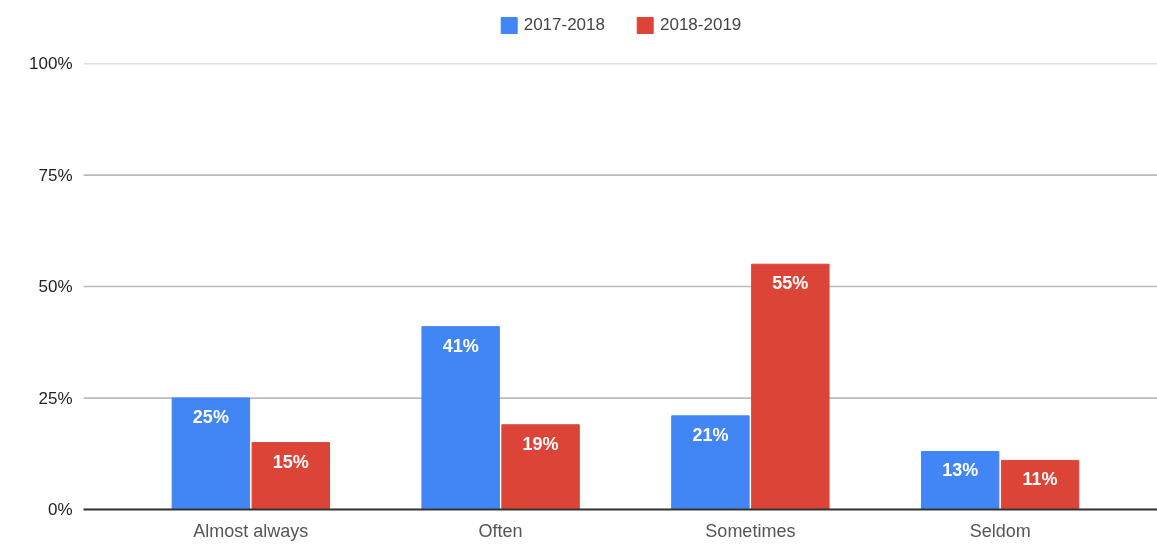  Describe the element at coordinates (750, 530) in the screenshot. I see `x-tick-label: Sometimes` at that location.